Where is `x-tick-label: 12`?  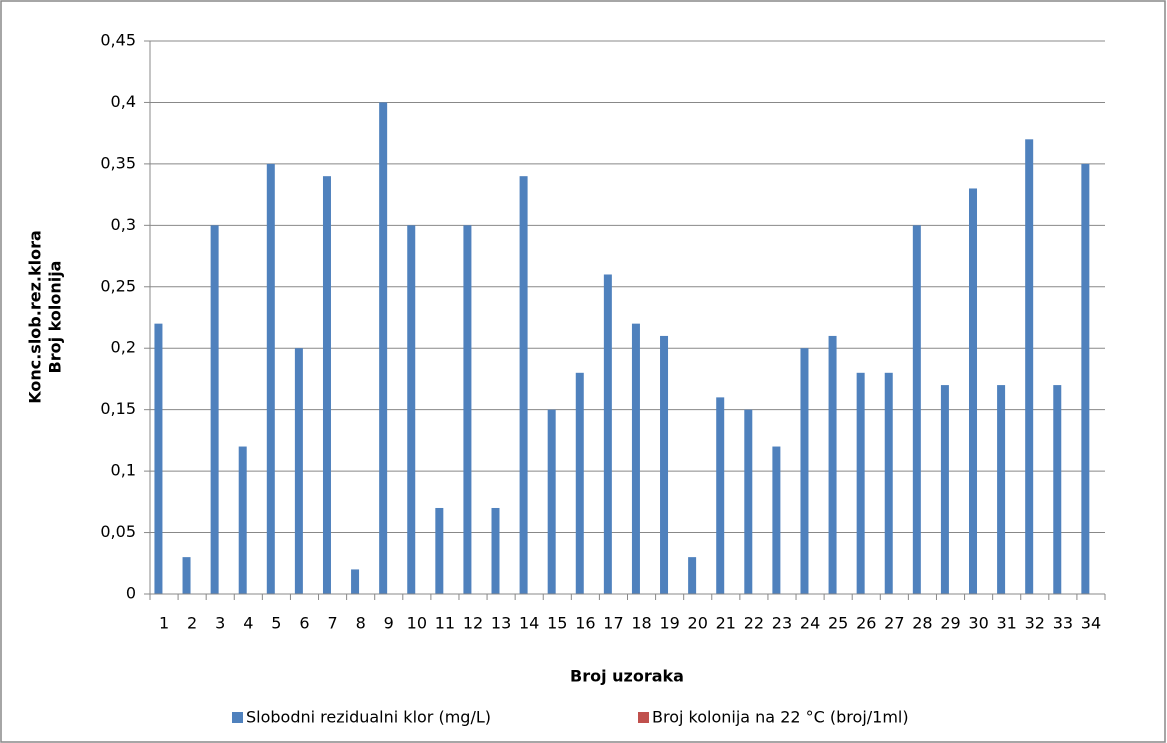
x-tick-label: 12 is located at coordinates (473, 623).